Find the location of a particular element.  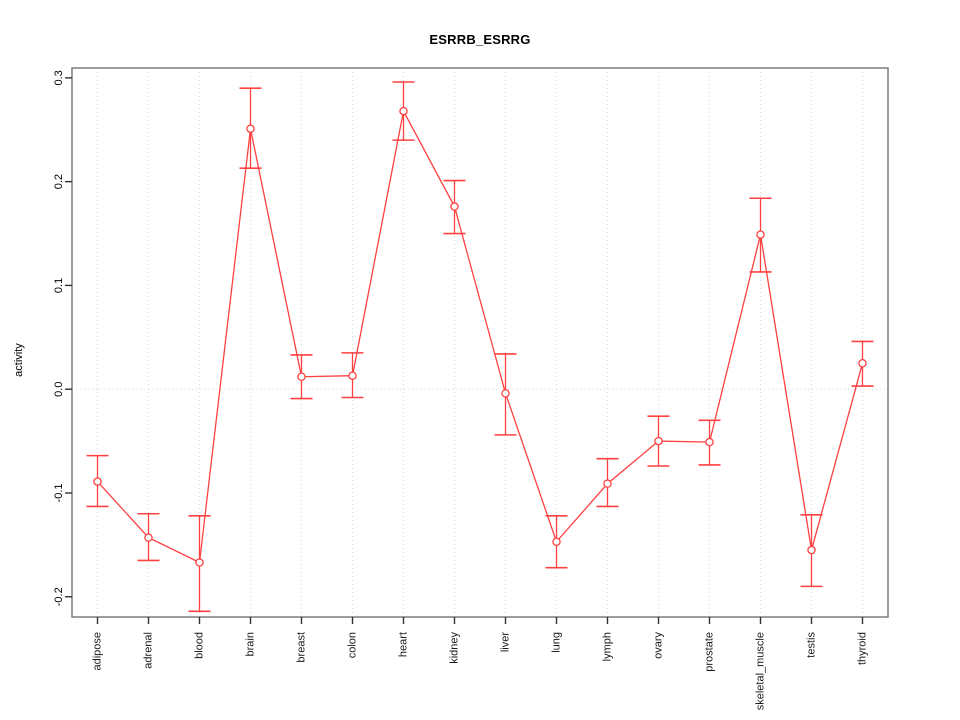

x-axis-tick-label: thyroid is located at coordinates (863, 648).